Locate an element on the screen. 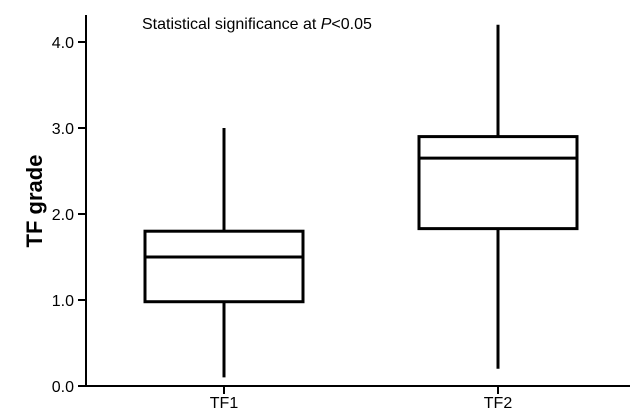 This screenshot has width=638, height=415. annotation-italic: P is located at coordinates (326, 24).